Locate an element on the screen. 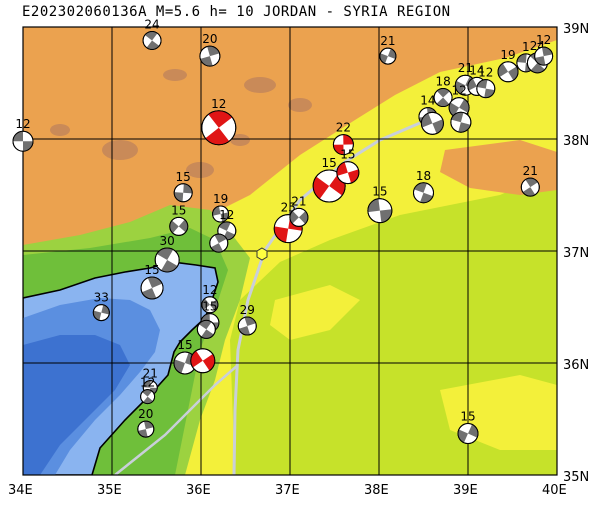 This screenshot has height=505, width=603. lat-label: 38N is located at coordinates (576, 141).